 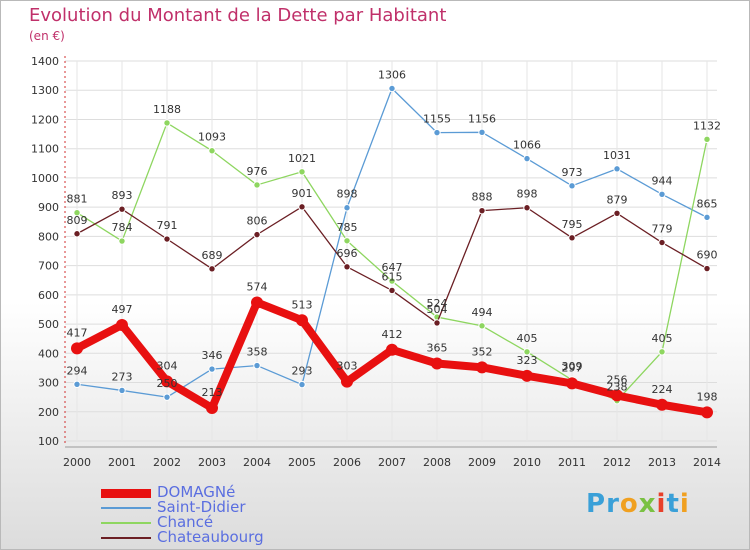 What do you see at coordinates (126, 493) in the screenshot?
I see `legend-swatch` at bounding box center [126, 493].